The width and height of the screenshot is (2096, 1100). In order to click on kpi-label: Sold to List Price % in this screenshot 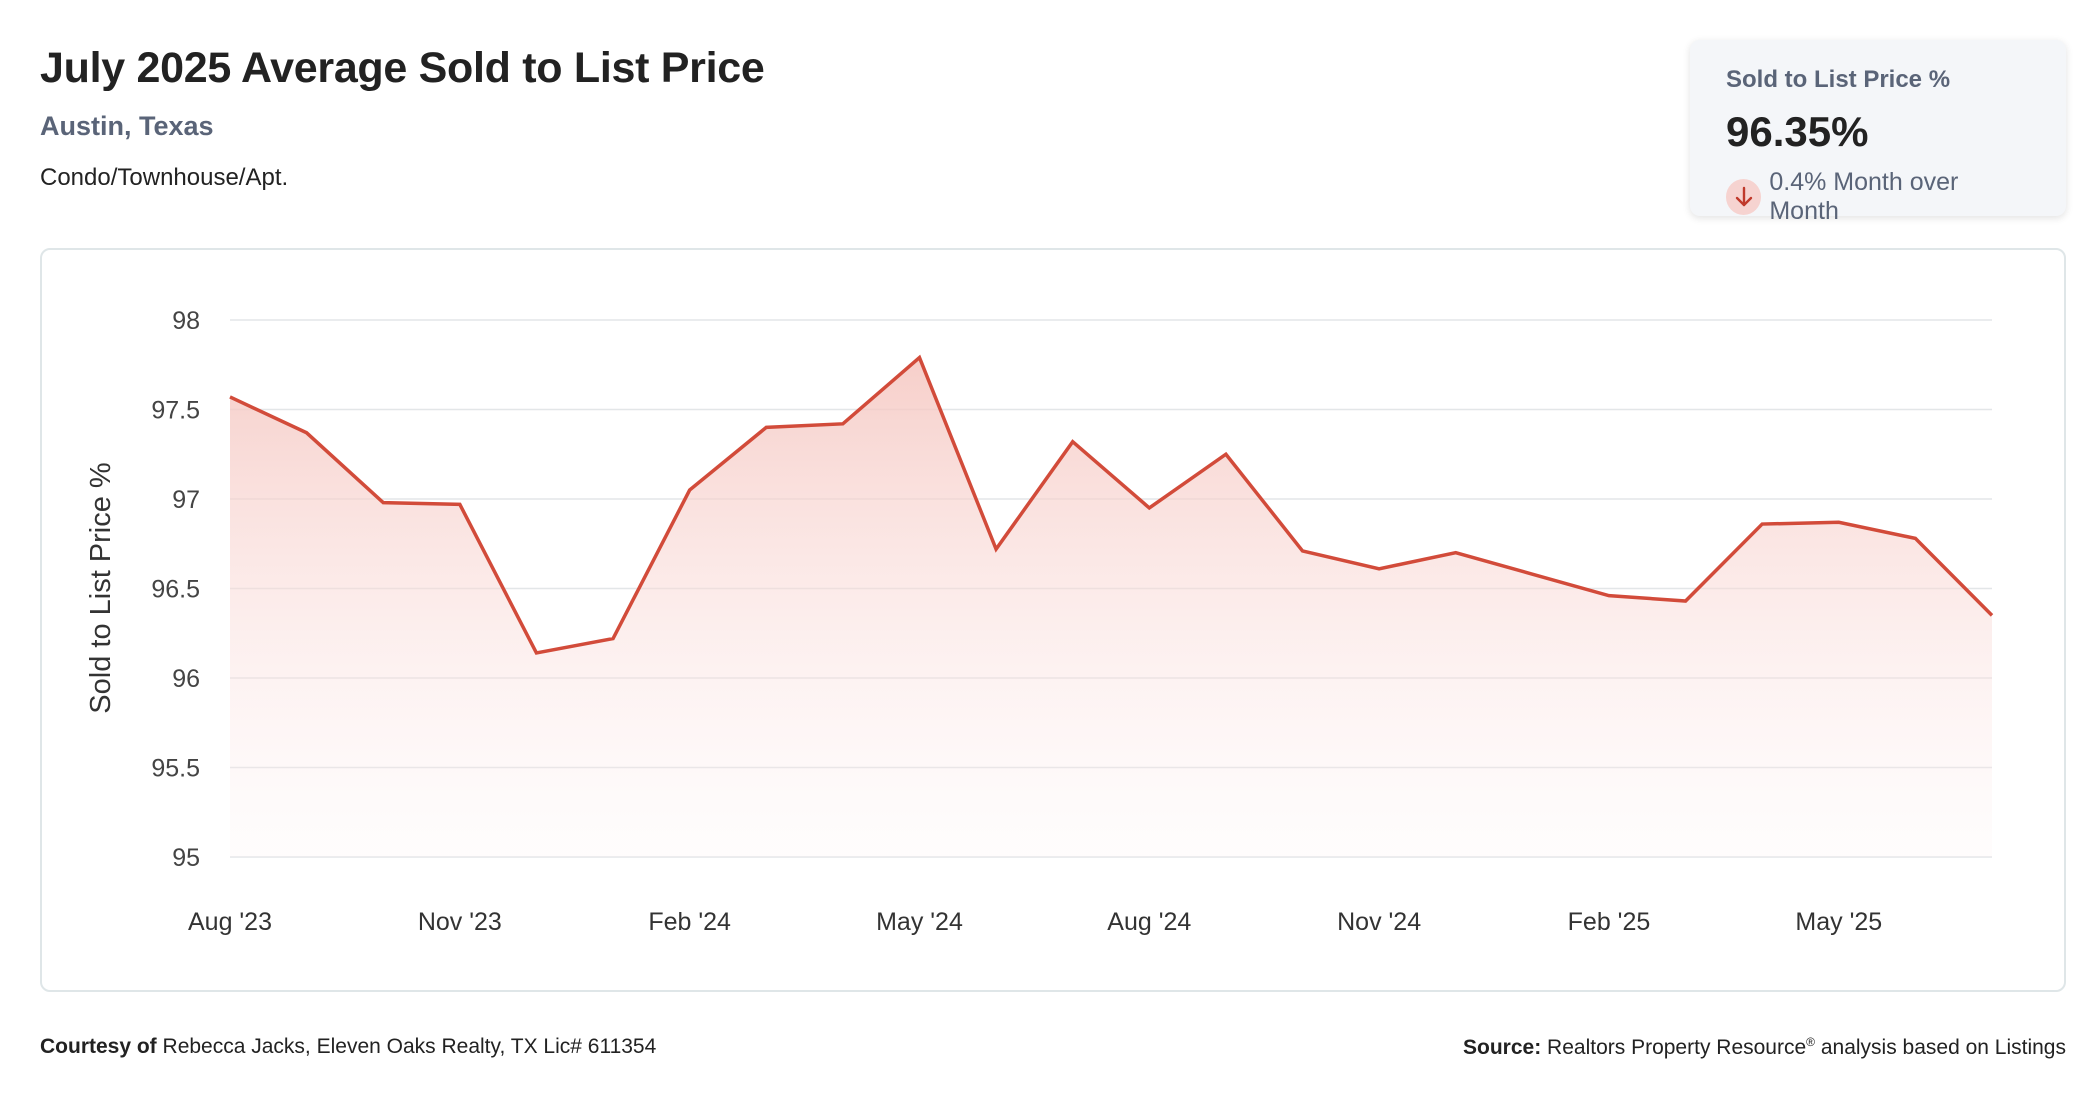, I will do `click(1838, 79)`.